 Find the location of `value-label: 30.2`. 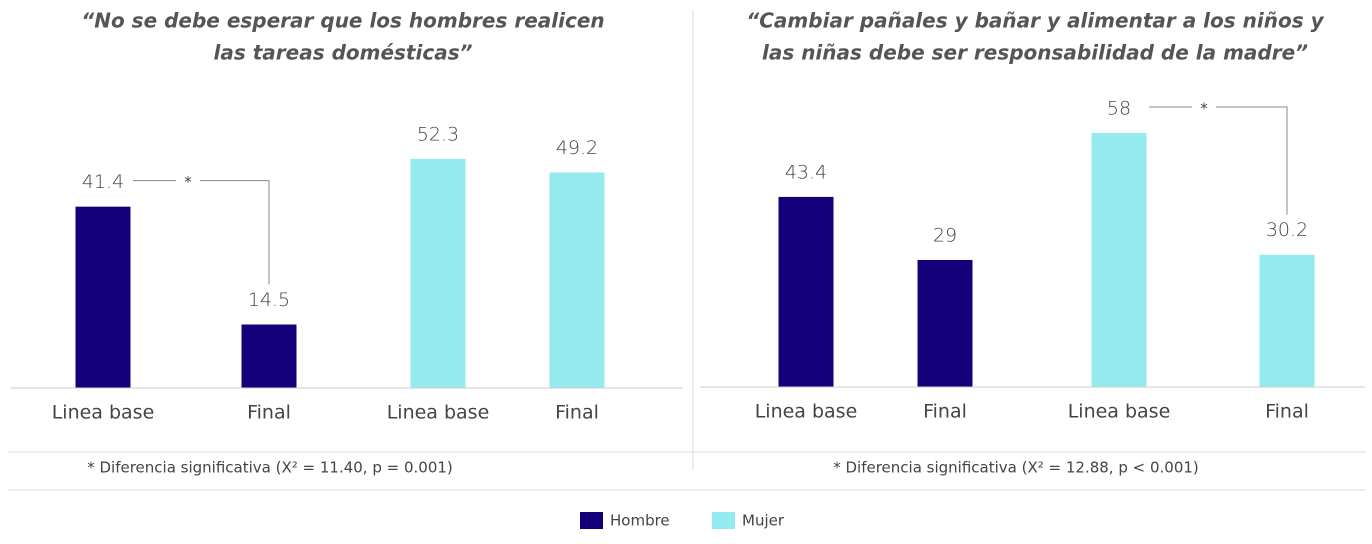

value-label: 30.2 is located at coordinates (1287, 230).